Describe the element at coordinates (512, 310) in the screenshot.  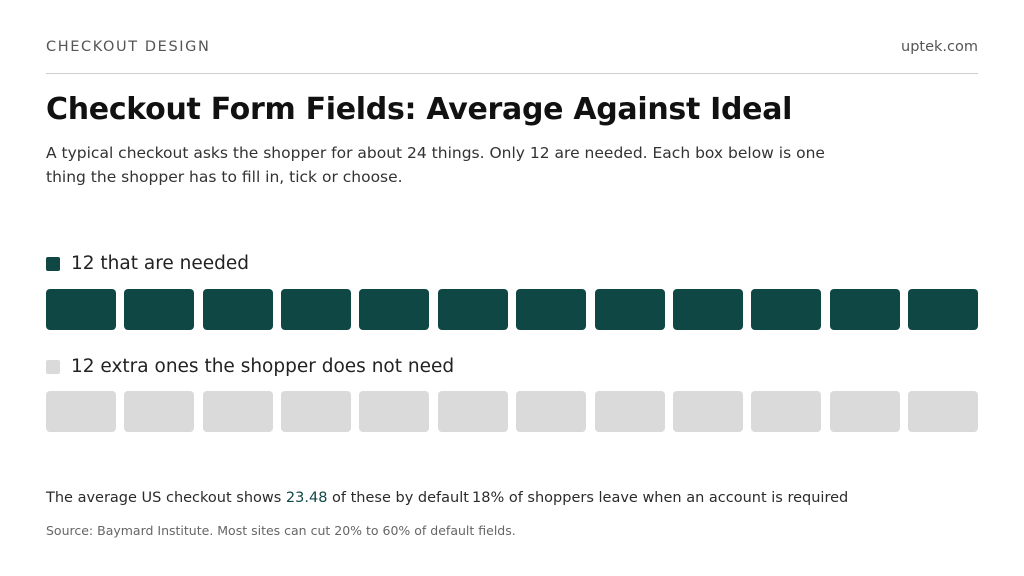
I see `needed-boxes` at that location.